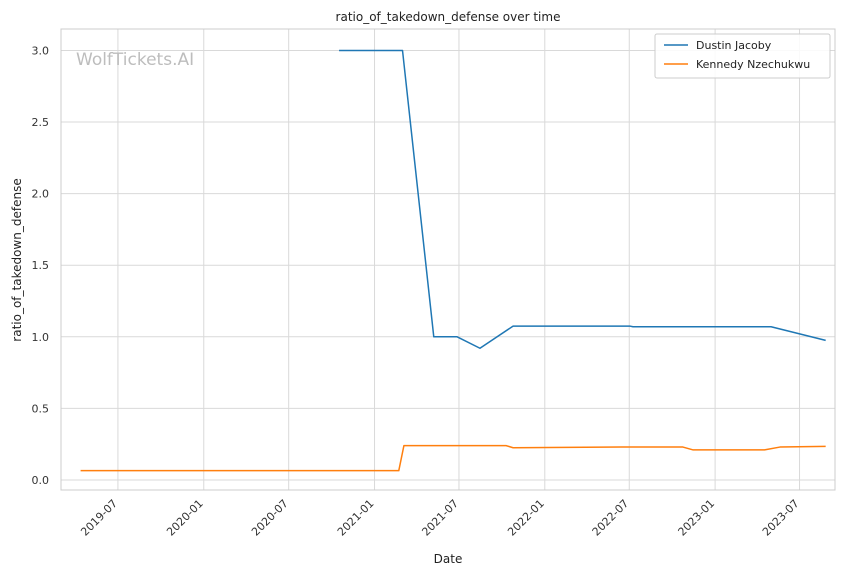  What do you see at coordinates (135, 60) in the screenshot?
I see `watermark: WolfTickets.AI` at bounding box center [135, 60].